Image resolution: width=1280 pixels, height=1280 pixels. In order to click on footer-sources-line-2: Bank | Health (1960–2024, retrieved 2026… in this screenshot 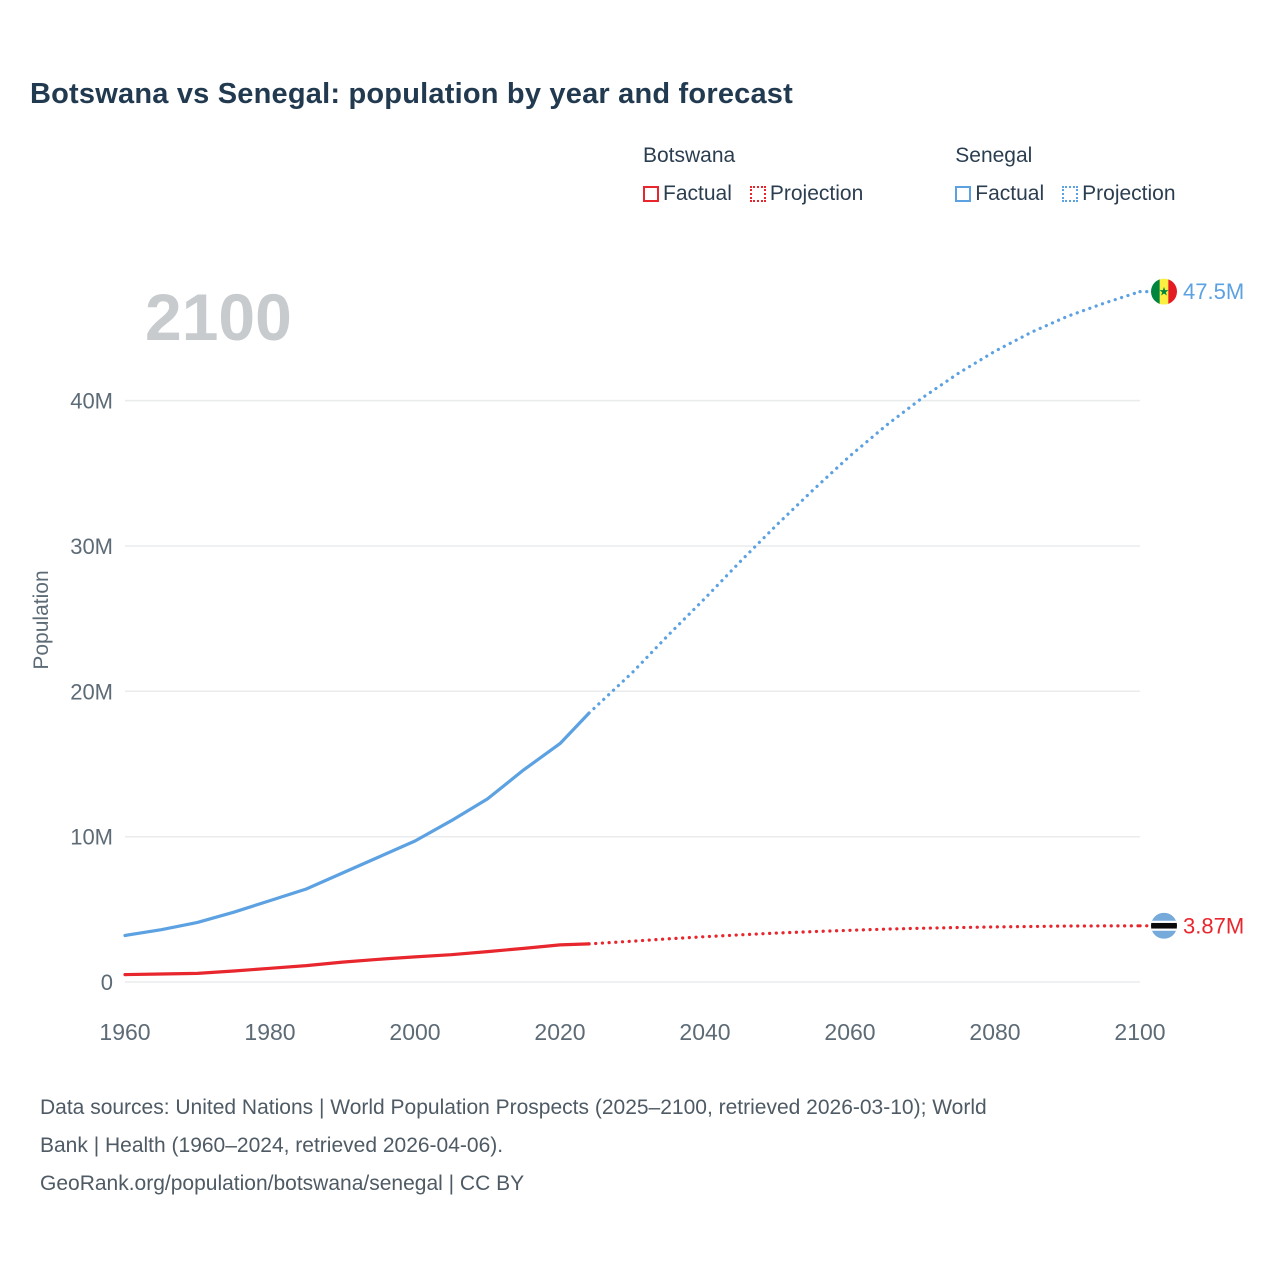, I will do `click(272, 1145)`.